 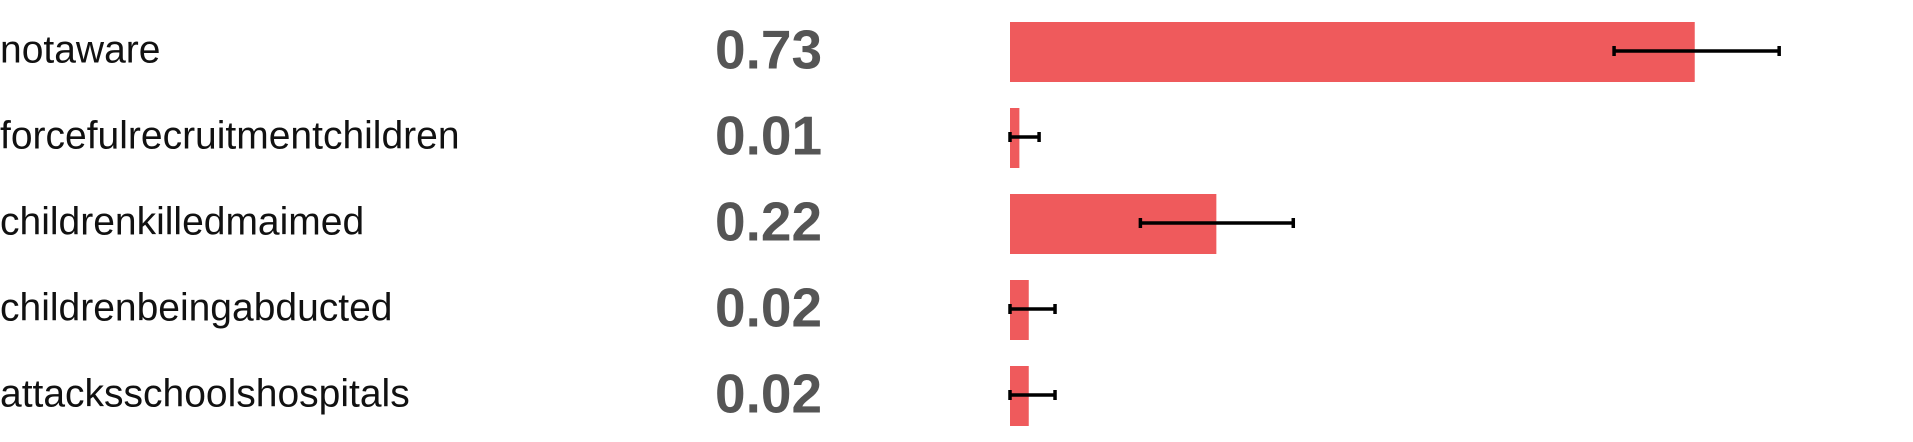 I want to click on category-label: forcefulrecruitmentchildren, so click(x=230, y=135).